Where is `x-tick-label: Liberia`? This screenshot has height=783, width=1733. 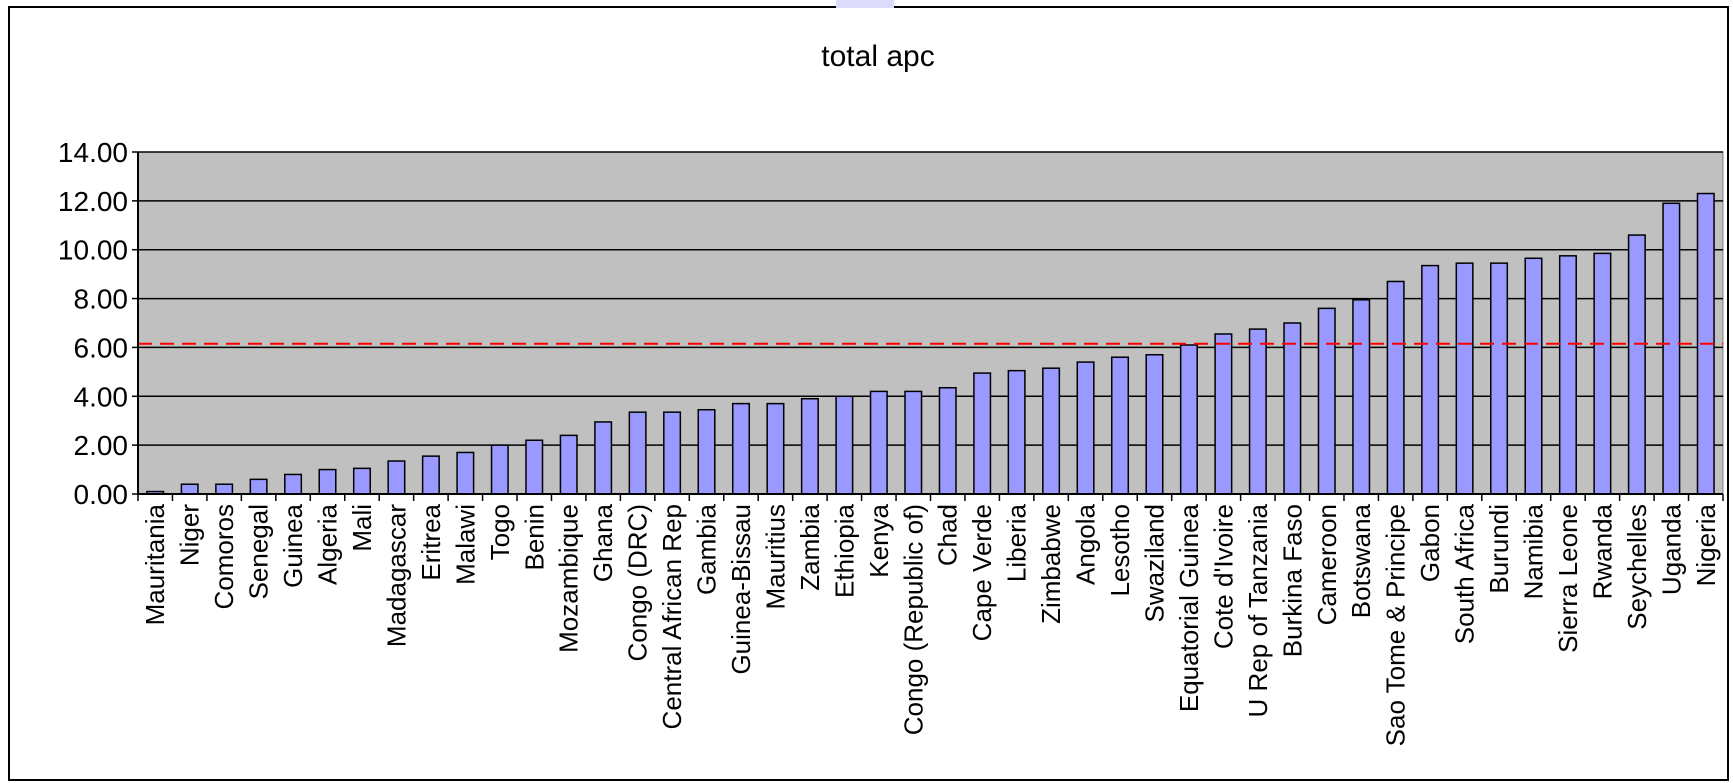
x-tick-label: Liberia is located at coordinates (1017, 542).